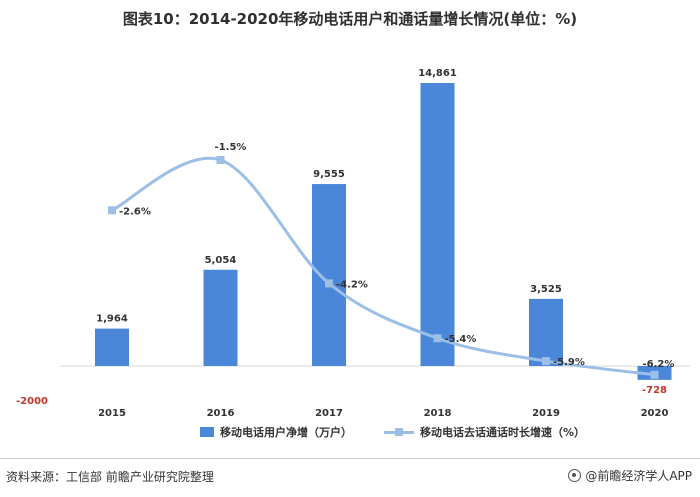 The width and height of the screenshot is (700, 497). What do you see at coordinates (569, 362) in the screenshot?
I see `line-value-label-2019: -5.9%` at bounding box center [569, 362].